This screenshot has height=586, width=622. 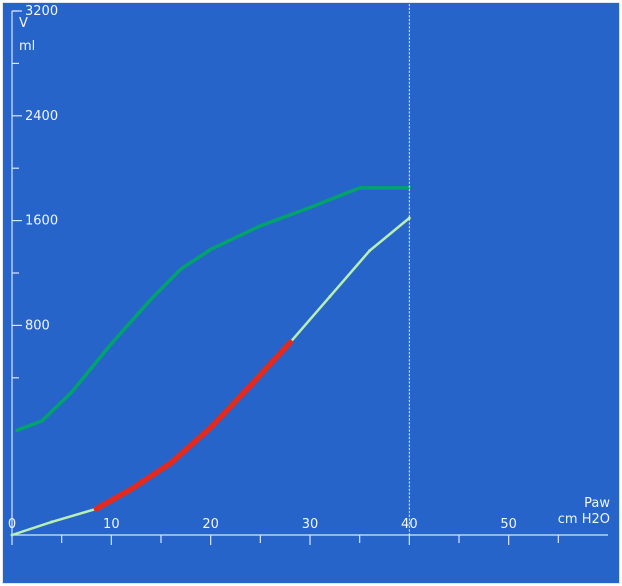 I want to click on x-tick-label: 20, so click(x=210, y=524).